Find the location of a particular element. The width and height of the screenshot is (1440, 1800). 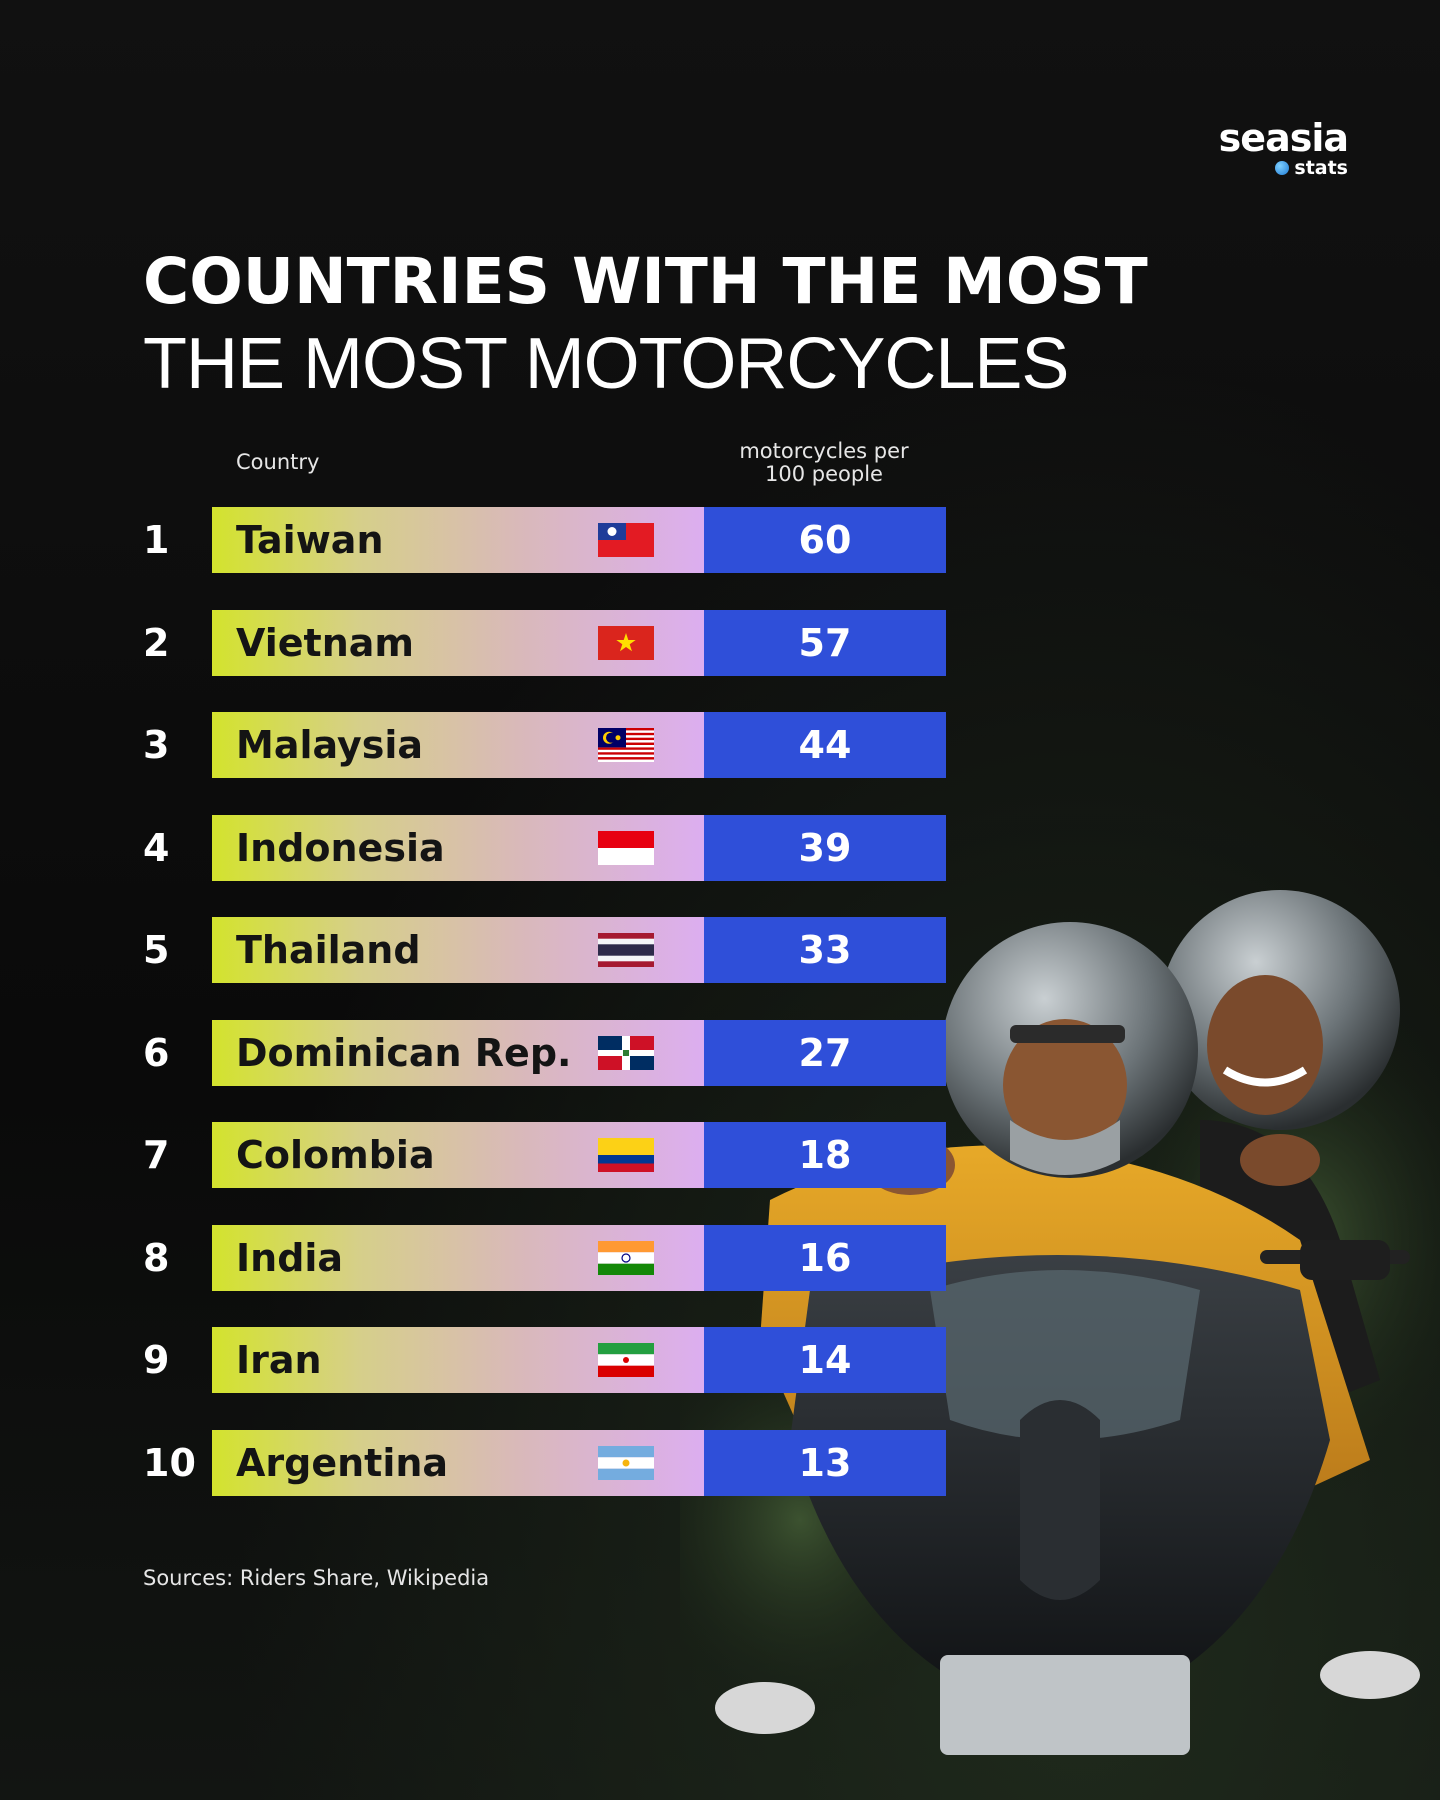

country-name: Thailand is located at coordinates (328, 950).